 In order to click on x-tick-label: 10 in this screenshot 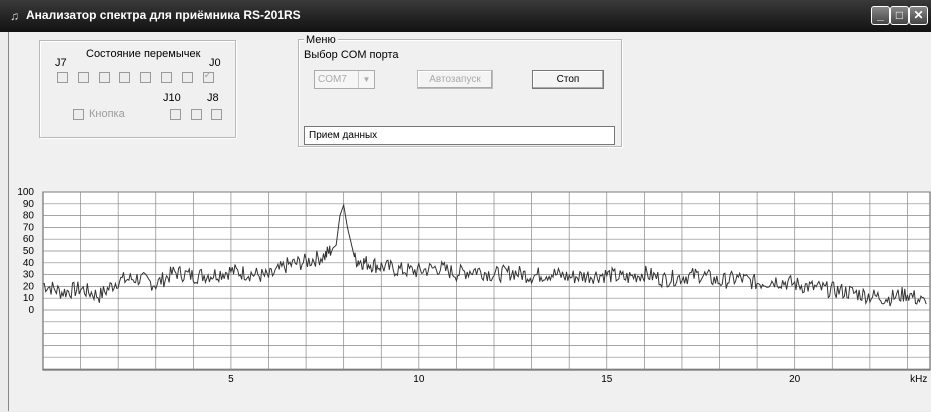, I will do `click(419, 379)`.